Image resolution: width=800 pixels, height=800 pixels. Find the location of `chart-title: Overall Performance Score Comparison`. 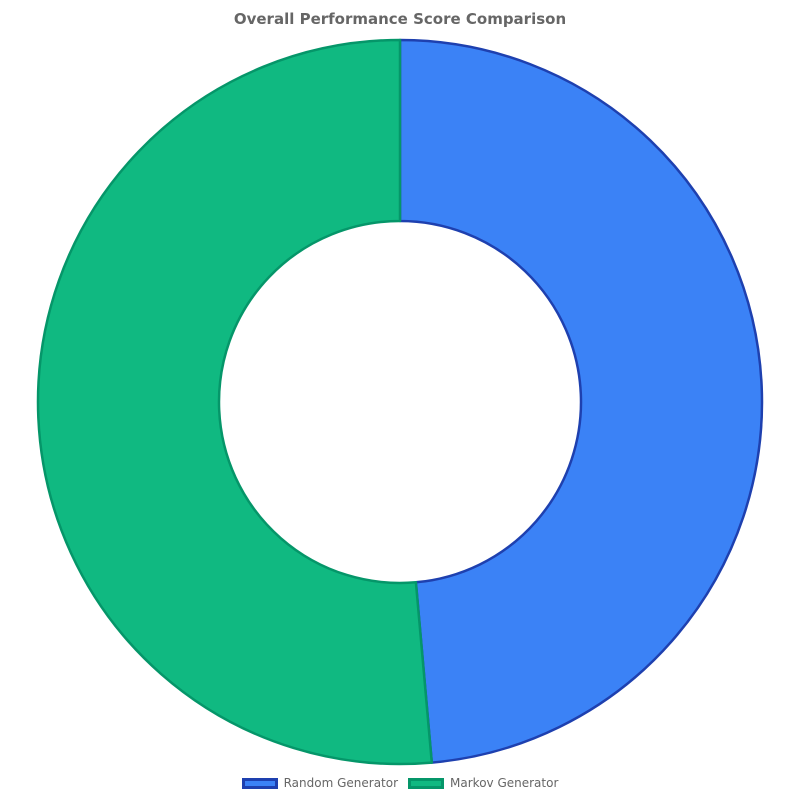

chart-title: Overall Performance Score Comparison is located at coordinates (400, 19).